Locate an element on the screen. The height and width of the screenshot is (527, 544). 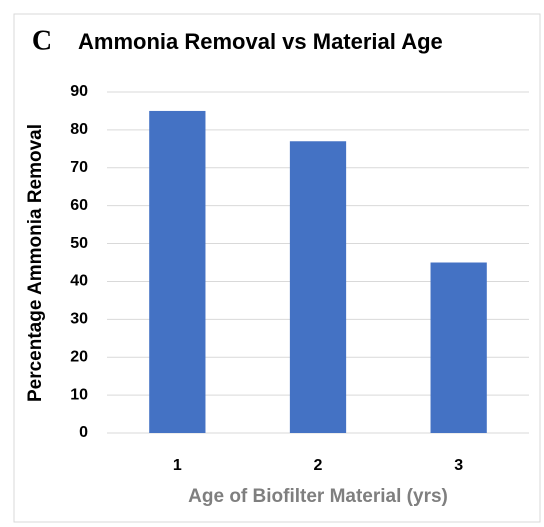
y-tick-label: 90 is located at coordinates (79, 91).